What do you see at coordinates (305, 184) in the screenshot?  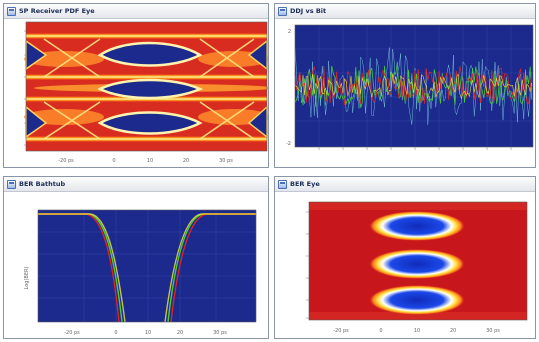 I see `pane-title: BER Eye` at bounding box center [305, 184].